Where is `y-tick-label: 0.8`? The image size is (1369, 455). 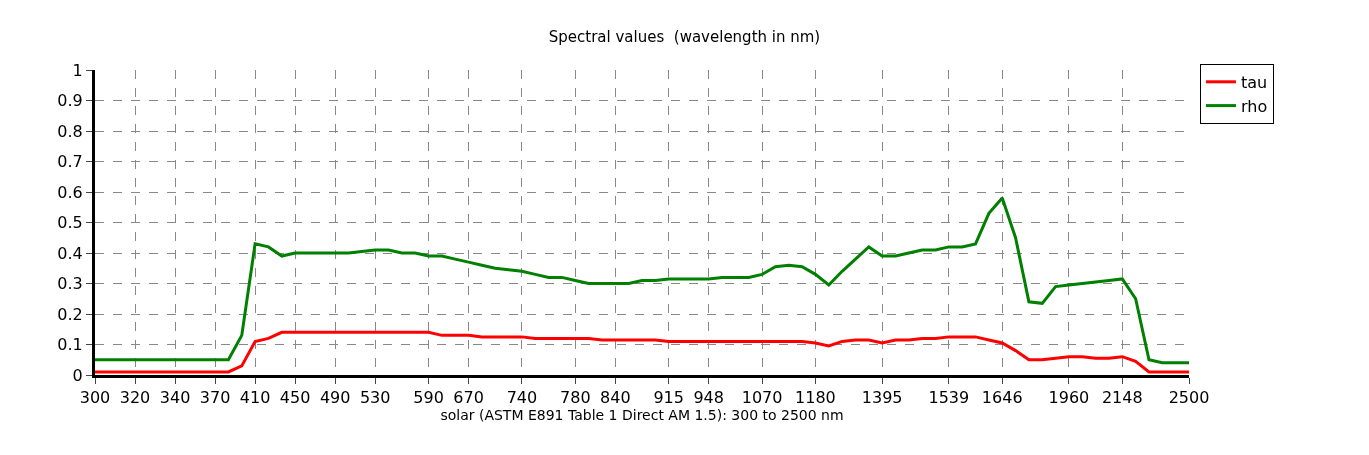
y-tick-label: 0.8 is located at coordinates (70, 131).